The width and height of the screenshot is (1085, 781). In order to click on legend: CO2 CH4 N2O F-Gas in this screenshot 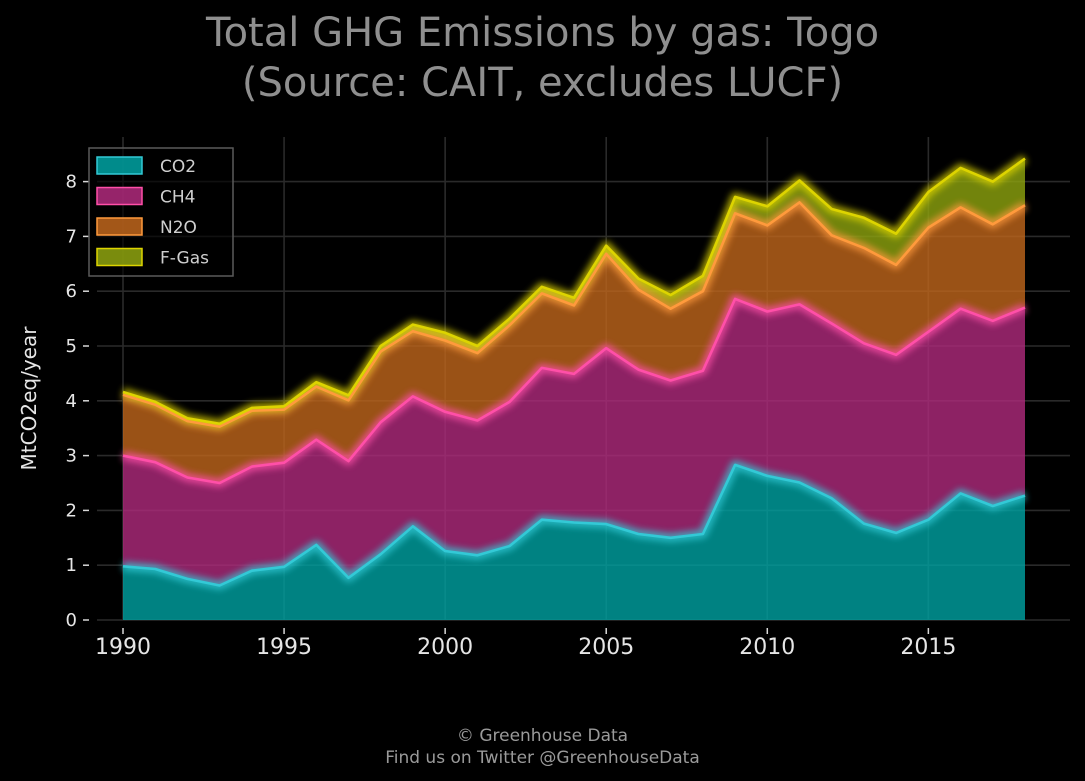, I will do `click(161, 212)`.